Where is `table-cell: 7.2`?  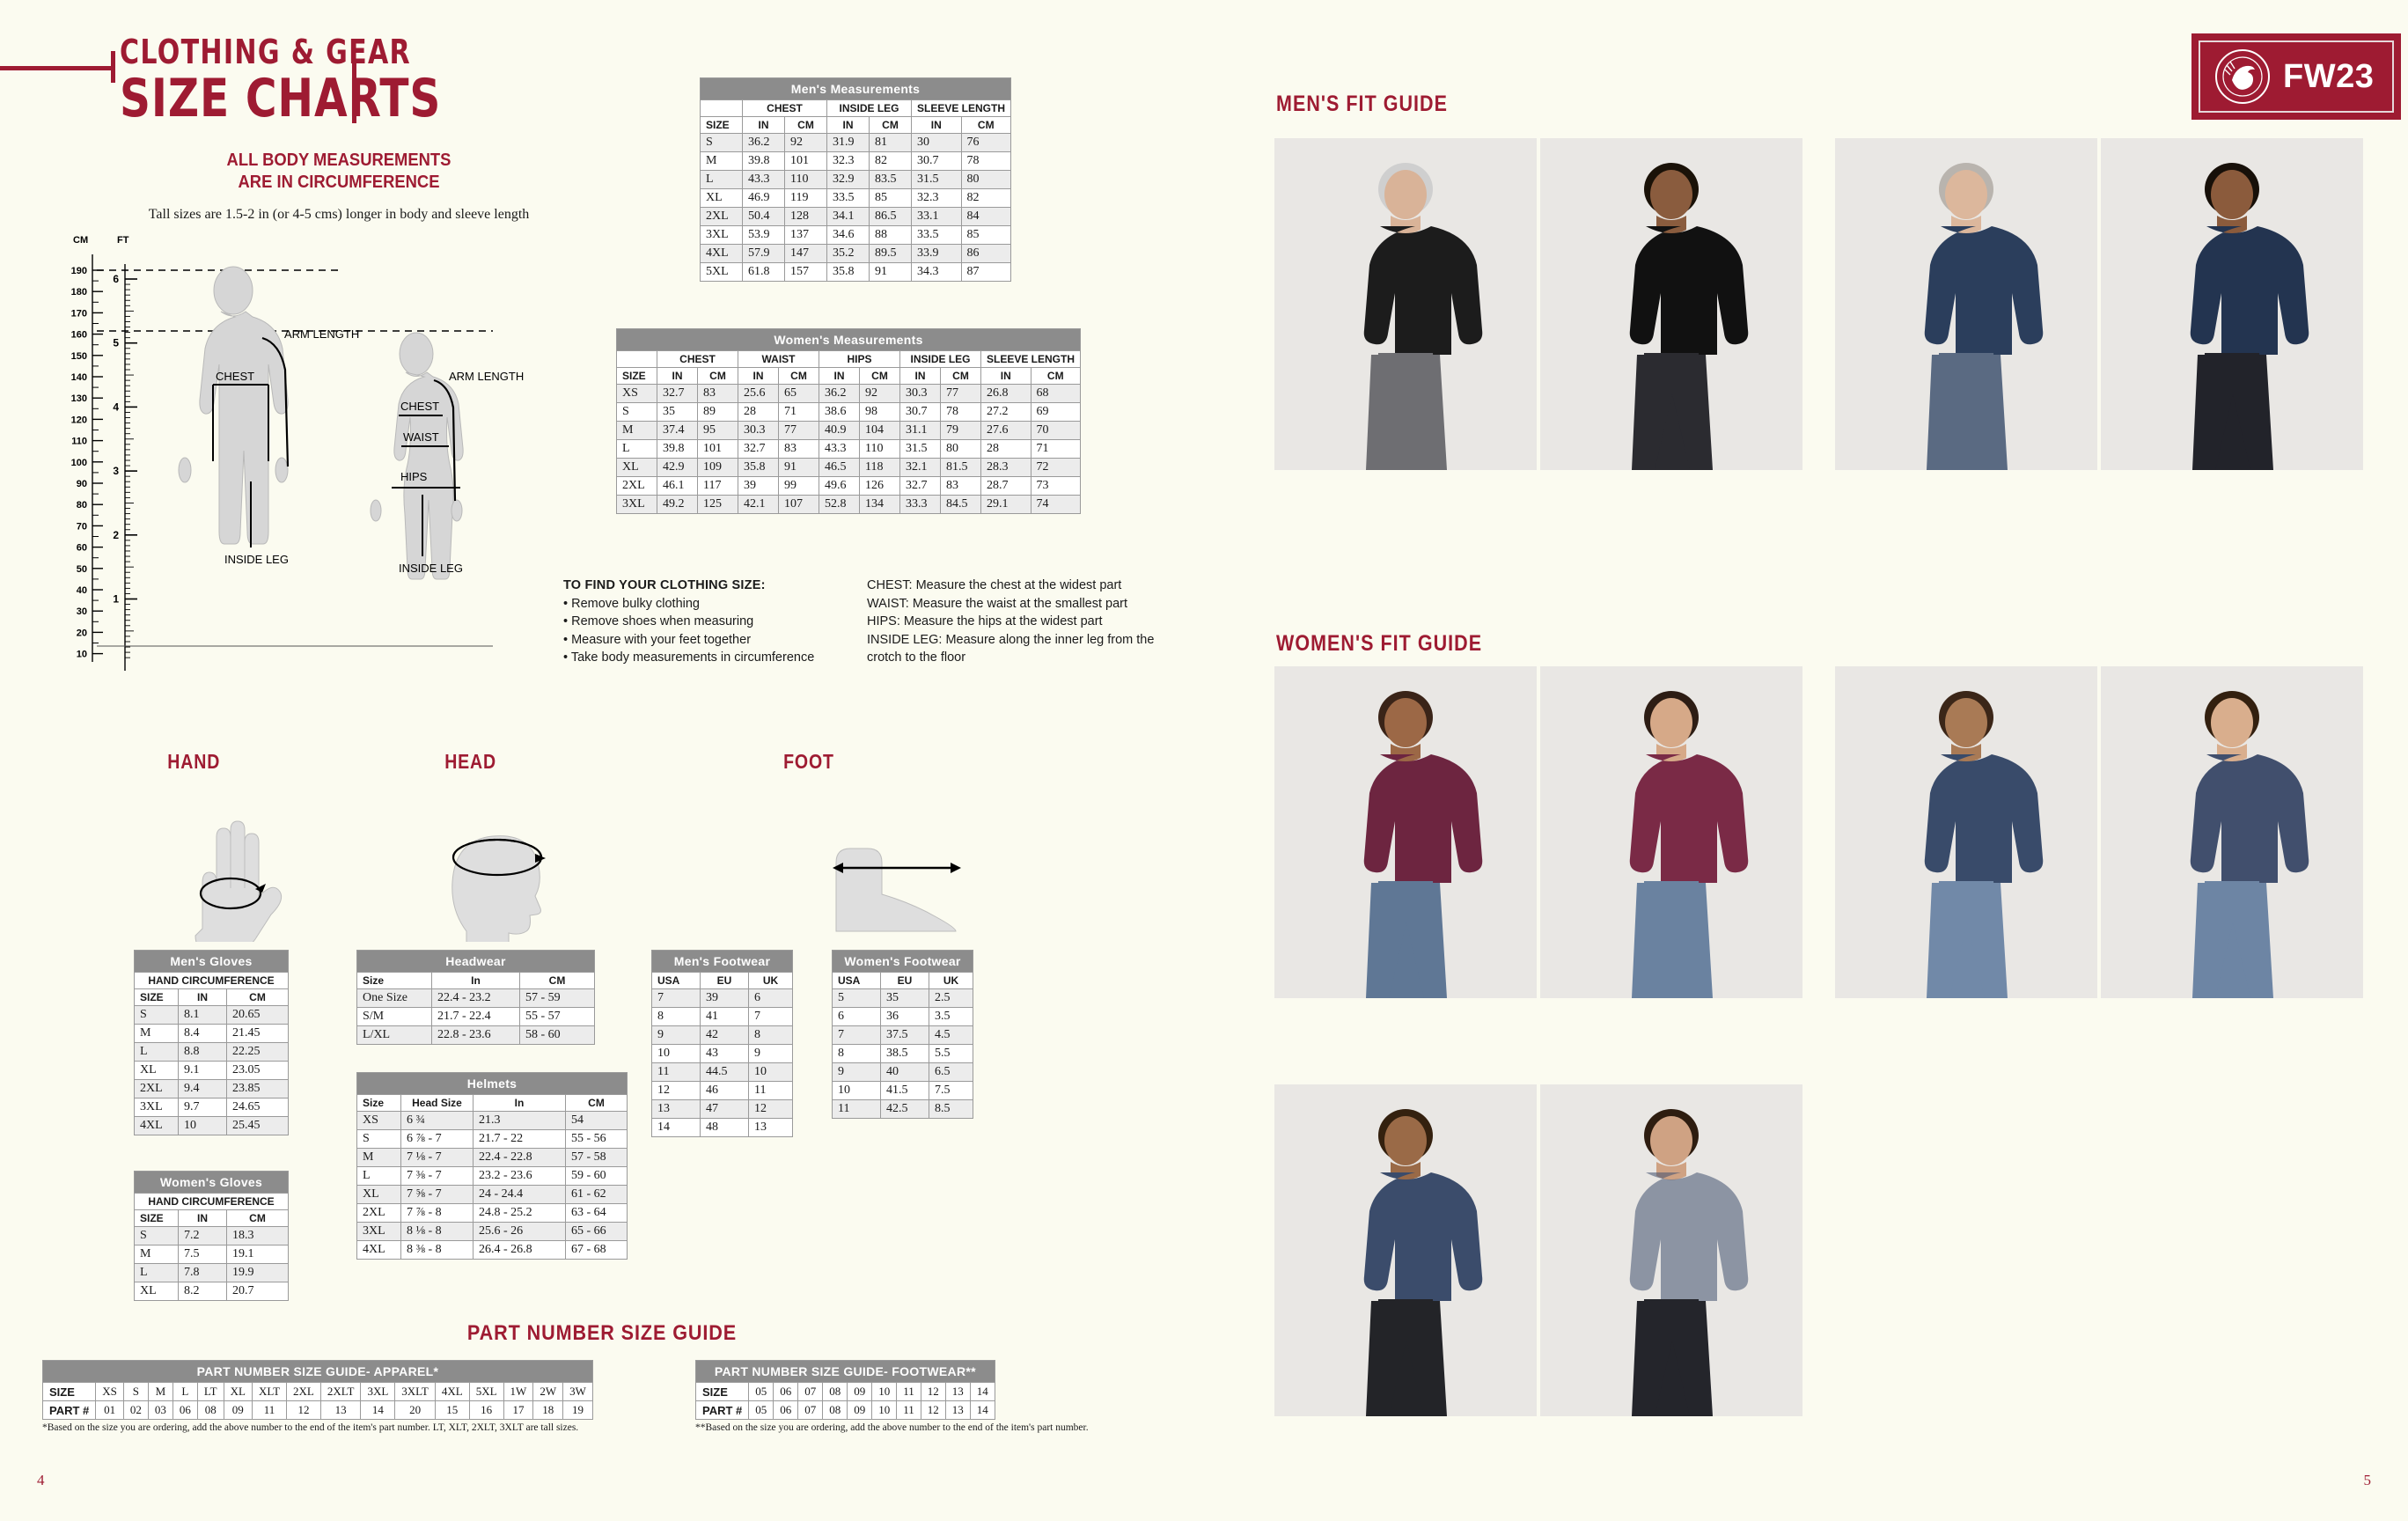 table-cell: 7.2 is located at coordinates (202, 1235).